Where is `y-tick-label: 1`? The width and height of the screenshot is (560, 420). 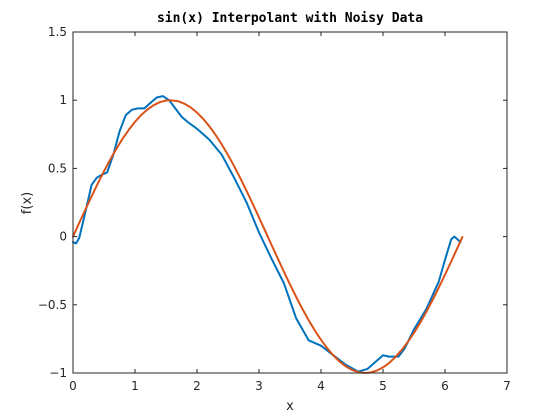
y-tick-label: 1 is located at coordinates (63, 100).